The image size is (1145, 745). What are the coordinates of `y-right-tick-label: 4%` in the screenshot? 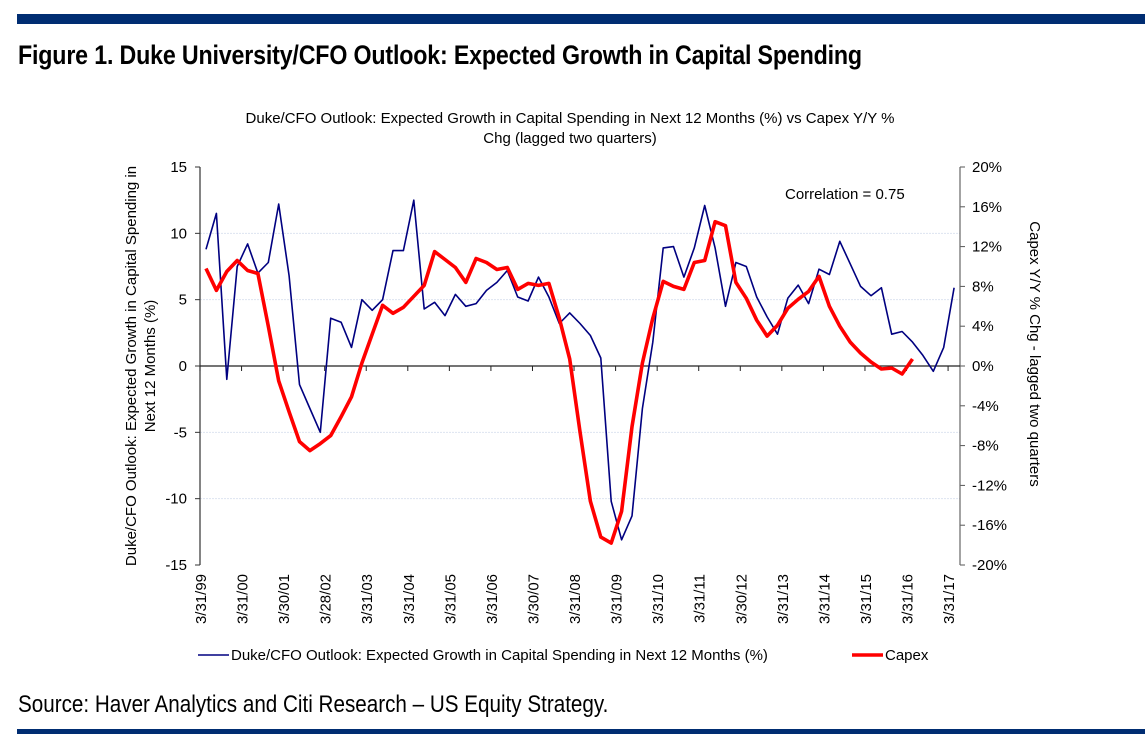 It's located at (983, 326).